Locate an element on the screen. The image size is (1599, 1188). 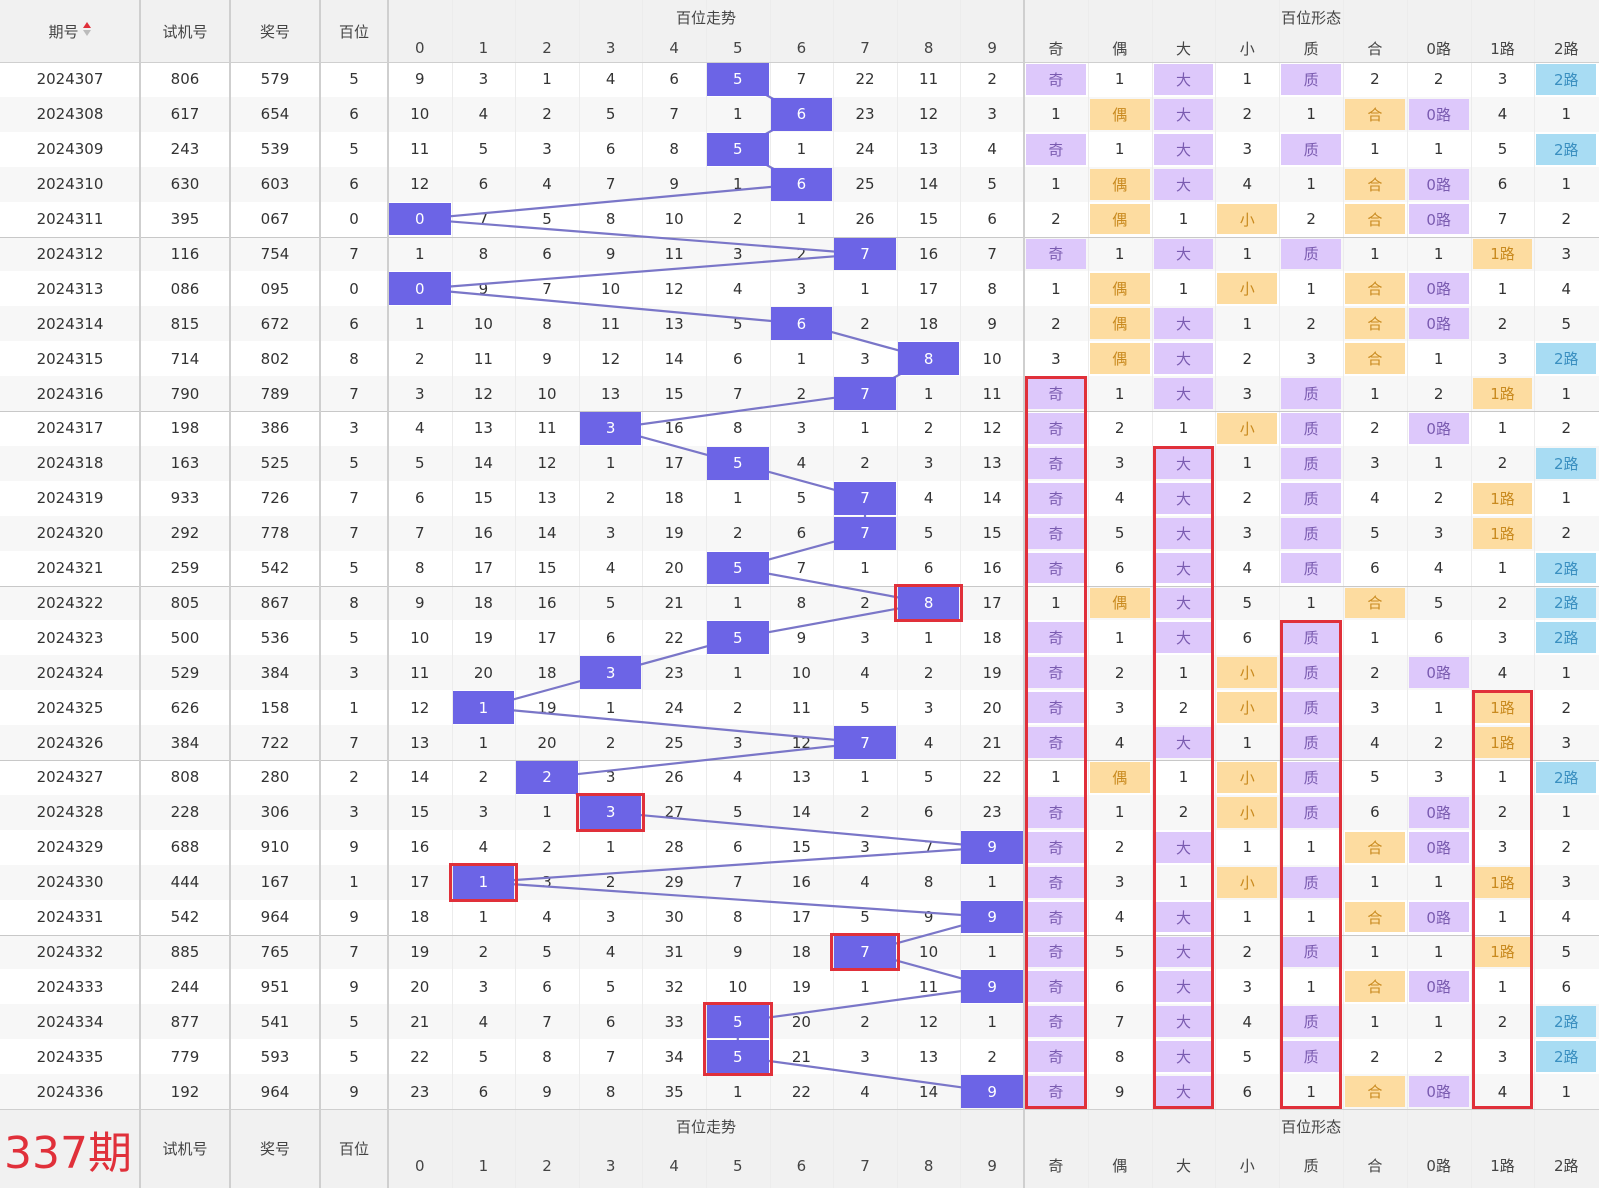
test-number-cell: 116 is located at coordinates (185, 253).